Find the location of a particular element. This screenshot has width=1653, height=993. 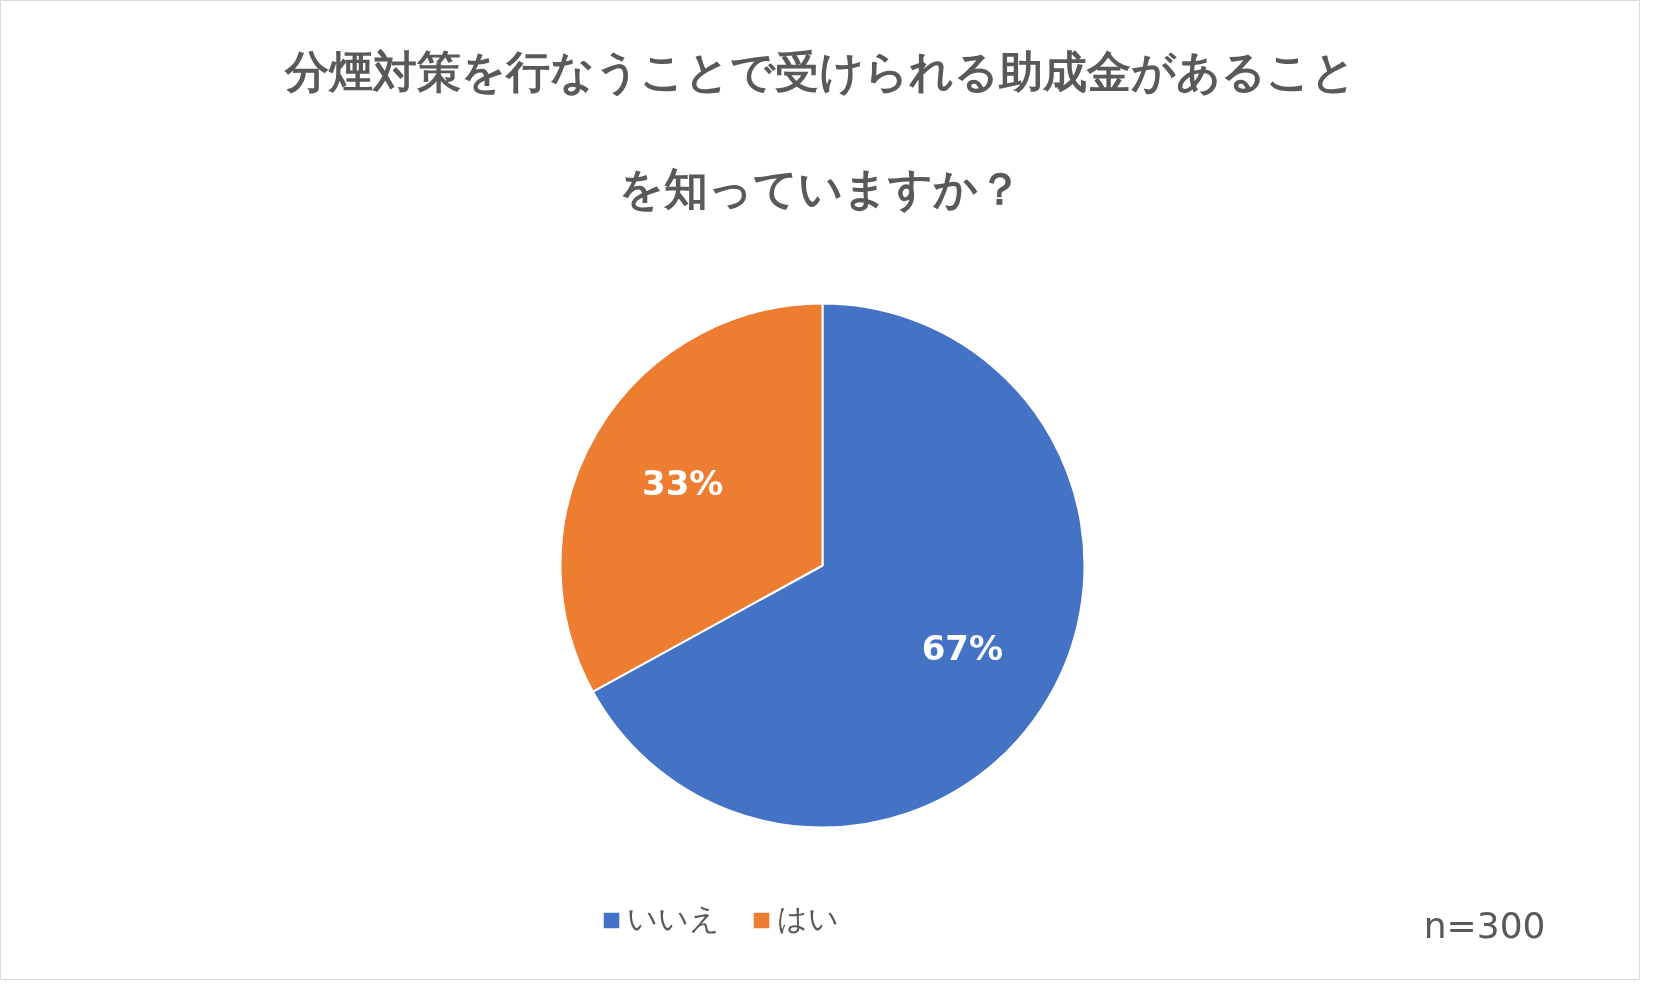

legend-label: はい is located at coordinates (808, 919).